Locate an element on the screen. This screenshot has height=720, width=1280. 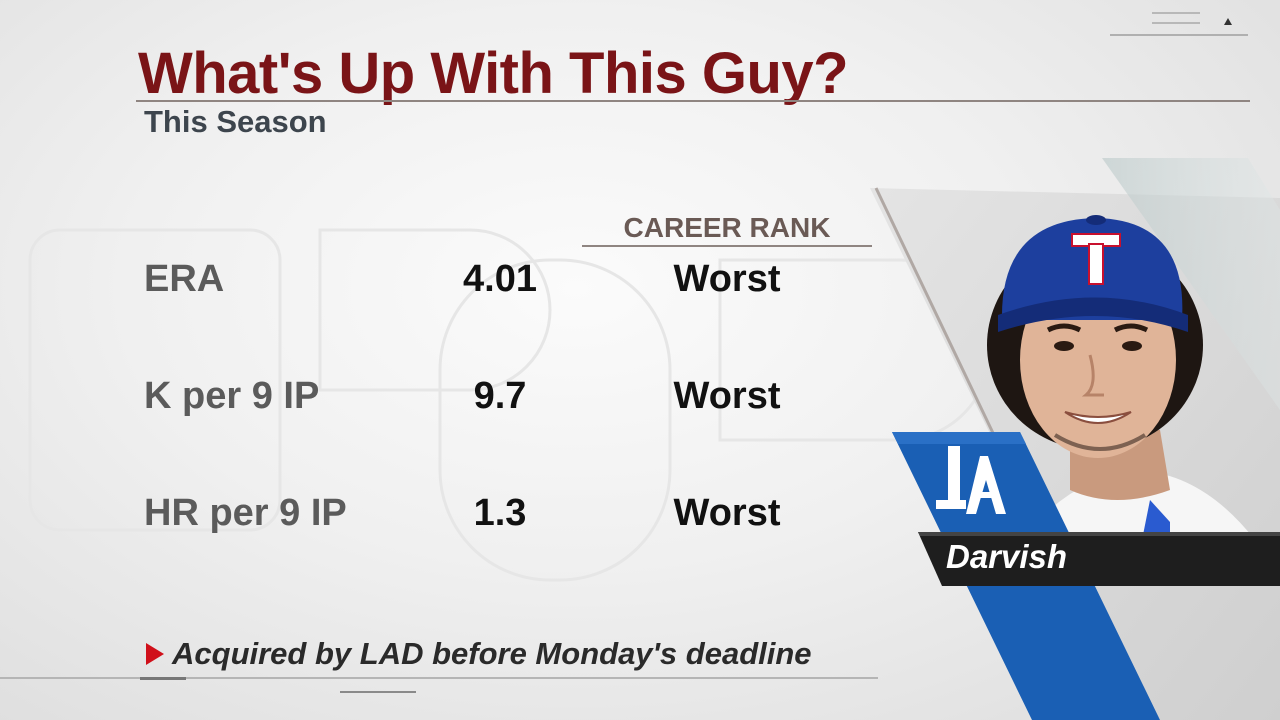
player-name: Darvish is located at coordinates (1007, 556).